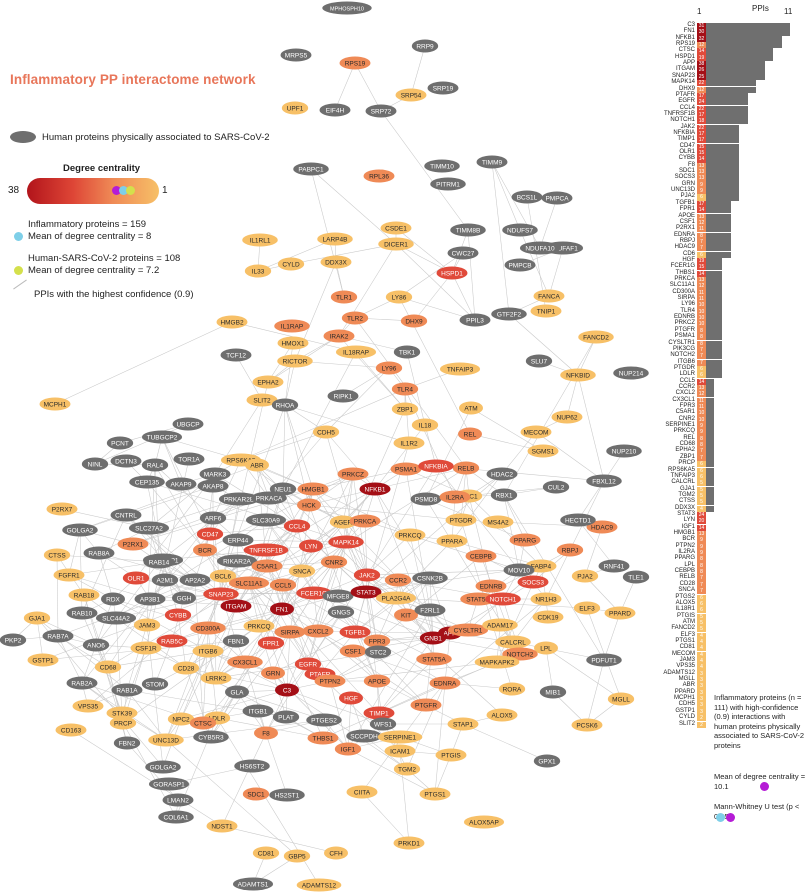  What do you see at coordinates (685, 710) in the screenshot?
I see `ppi-row-label: GSTP1` at bounding box center [685, 710].